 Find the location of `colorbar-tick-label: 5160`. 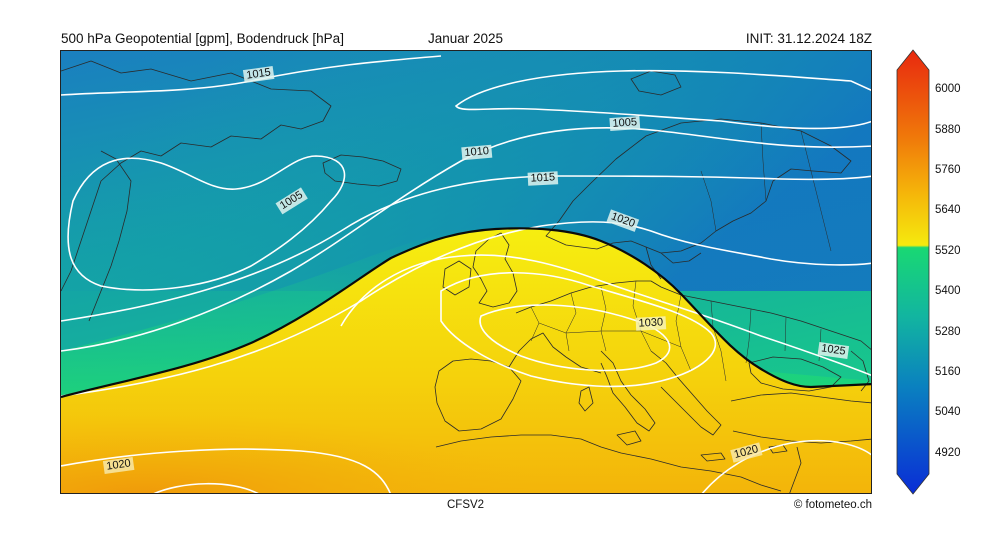

colorbar-tick-label: 5160 is located at coordinates (948, 372).